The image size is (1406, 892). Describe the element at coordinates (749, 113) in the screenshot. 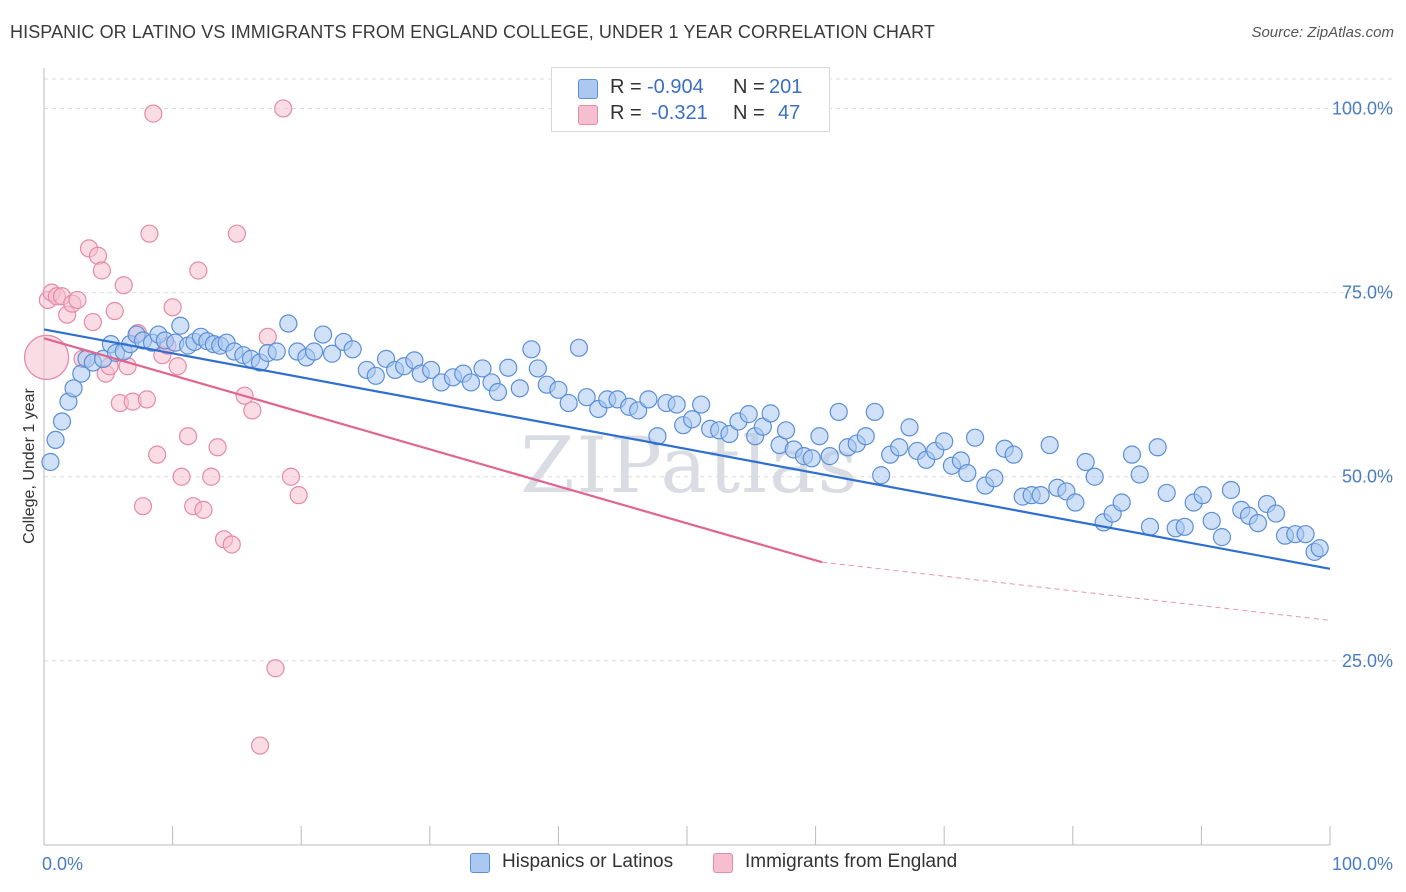

I see `legend-n-label: N =` at that location.